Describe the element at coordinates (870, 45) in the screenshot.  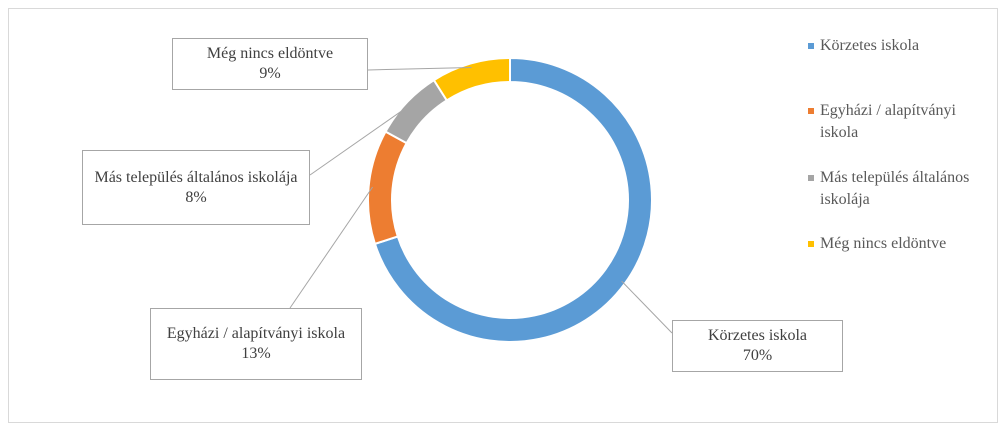
I see `legend-label: Körzetes iskola` at that location.